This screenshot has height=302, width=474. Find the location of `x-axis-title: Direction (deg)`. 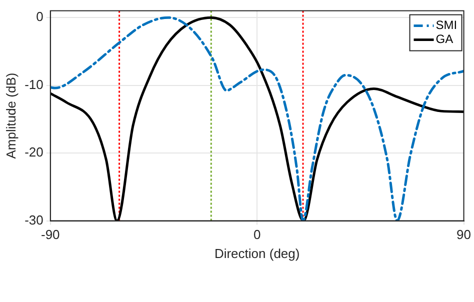

x-axis-title: Direction (deg) is located at coordinates (257, 253).